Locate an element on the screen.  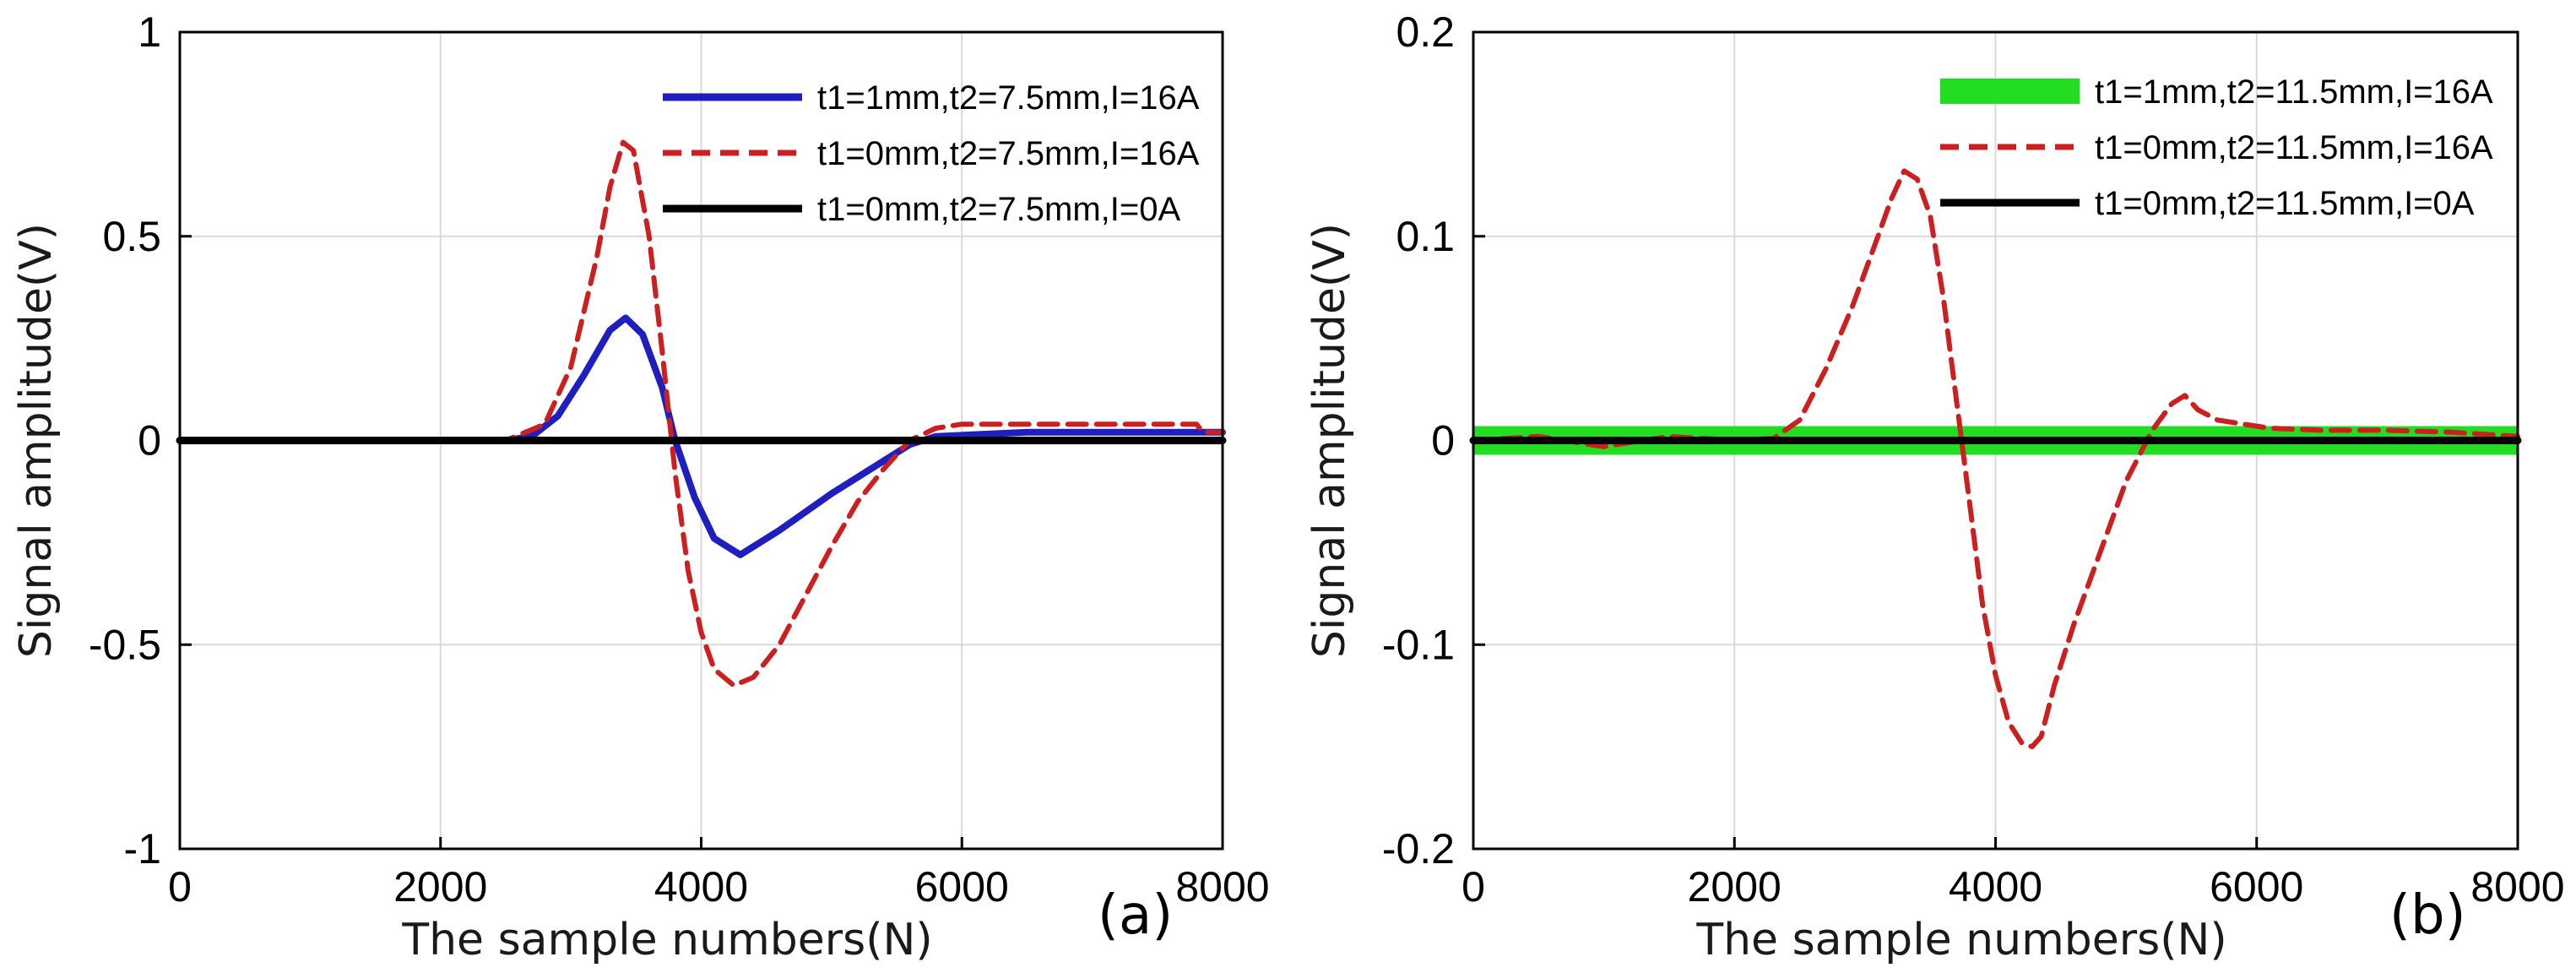
legend-entry-2: t1=0mm,t2=11.5mm,I=16A is located at coordinates (2294, 147).